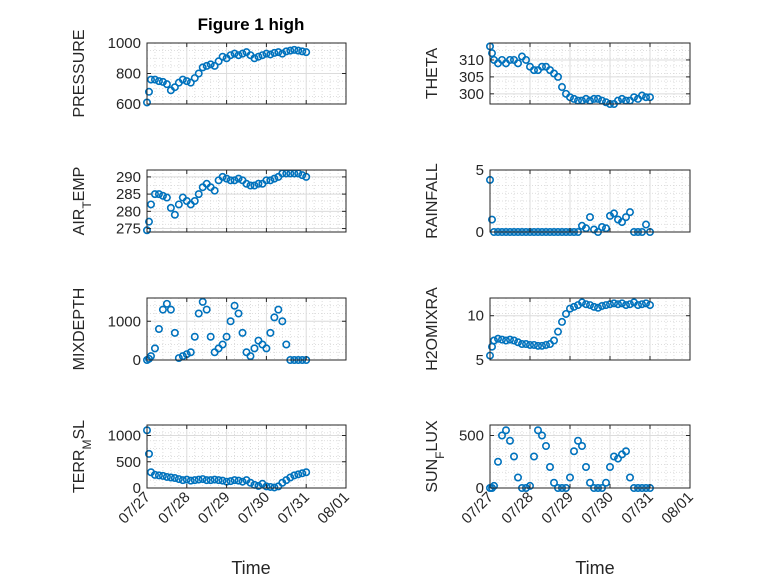  What do you see at coordinates (124, 321) in the screenshot?
I see `y-tick-label: 1000` at bounding box center [124, 321].